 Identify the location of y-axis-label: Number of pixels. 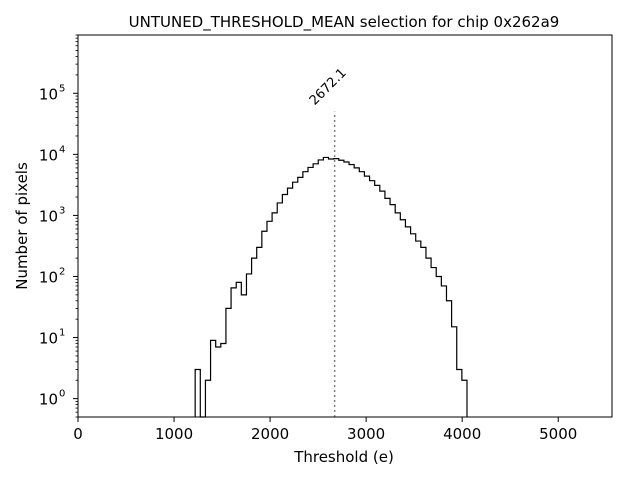
(22, 226).